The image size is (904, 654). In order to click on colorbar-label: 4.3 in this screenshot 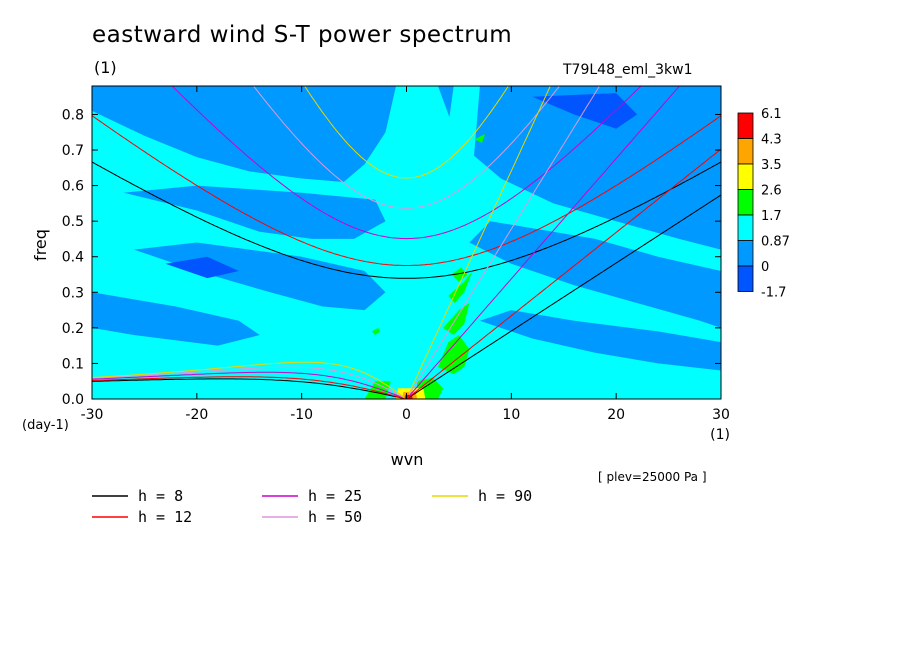, I will do `click(771, 140)`.